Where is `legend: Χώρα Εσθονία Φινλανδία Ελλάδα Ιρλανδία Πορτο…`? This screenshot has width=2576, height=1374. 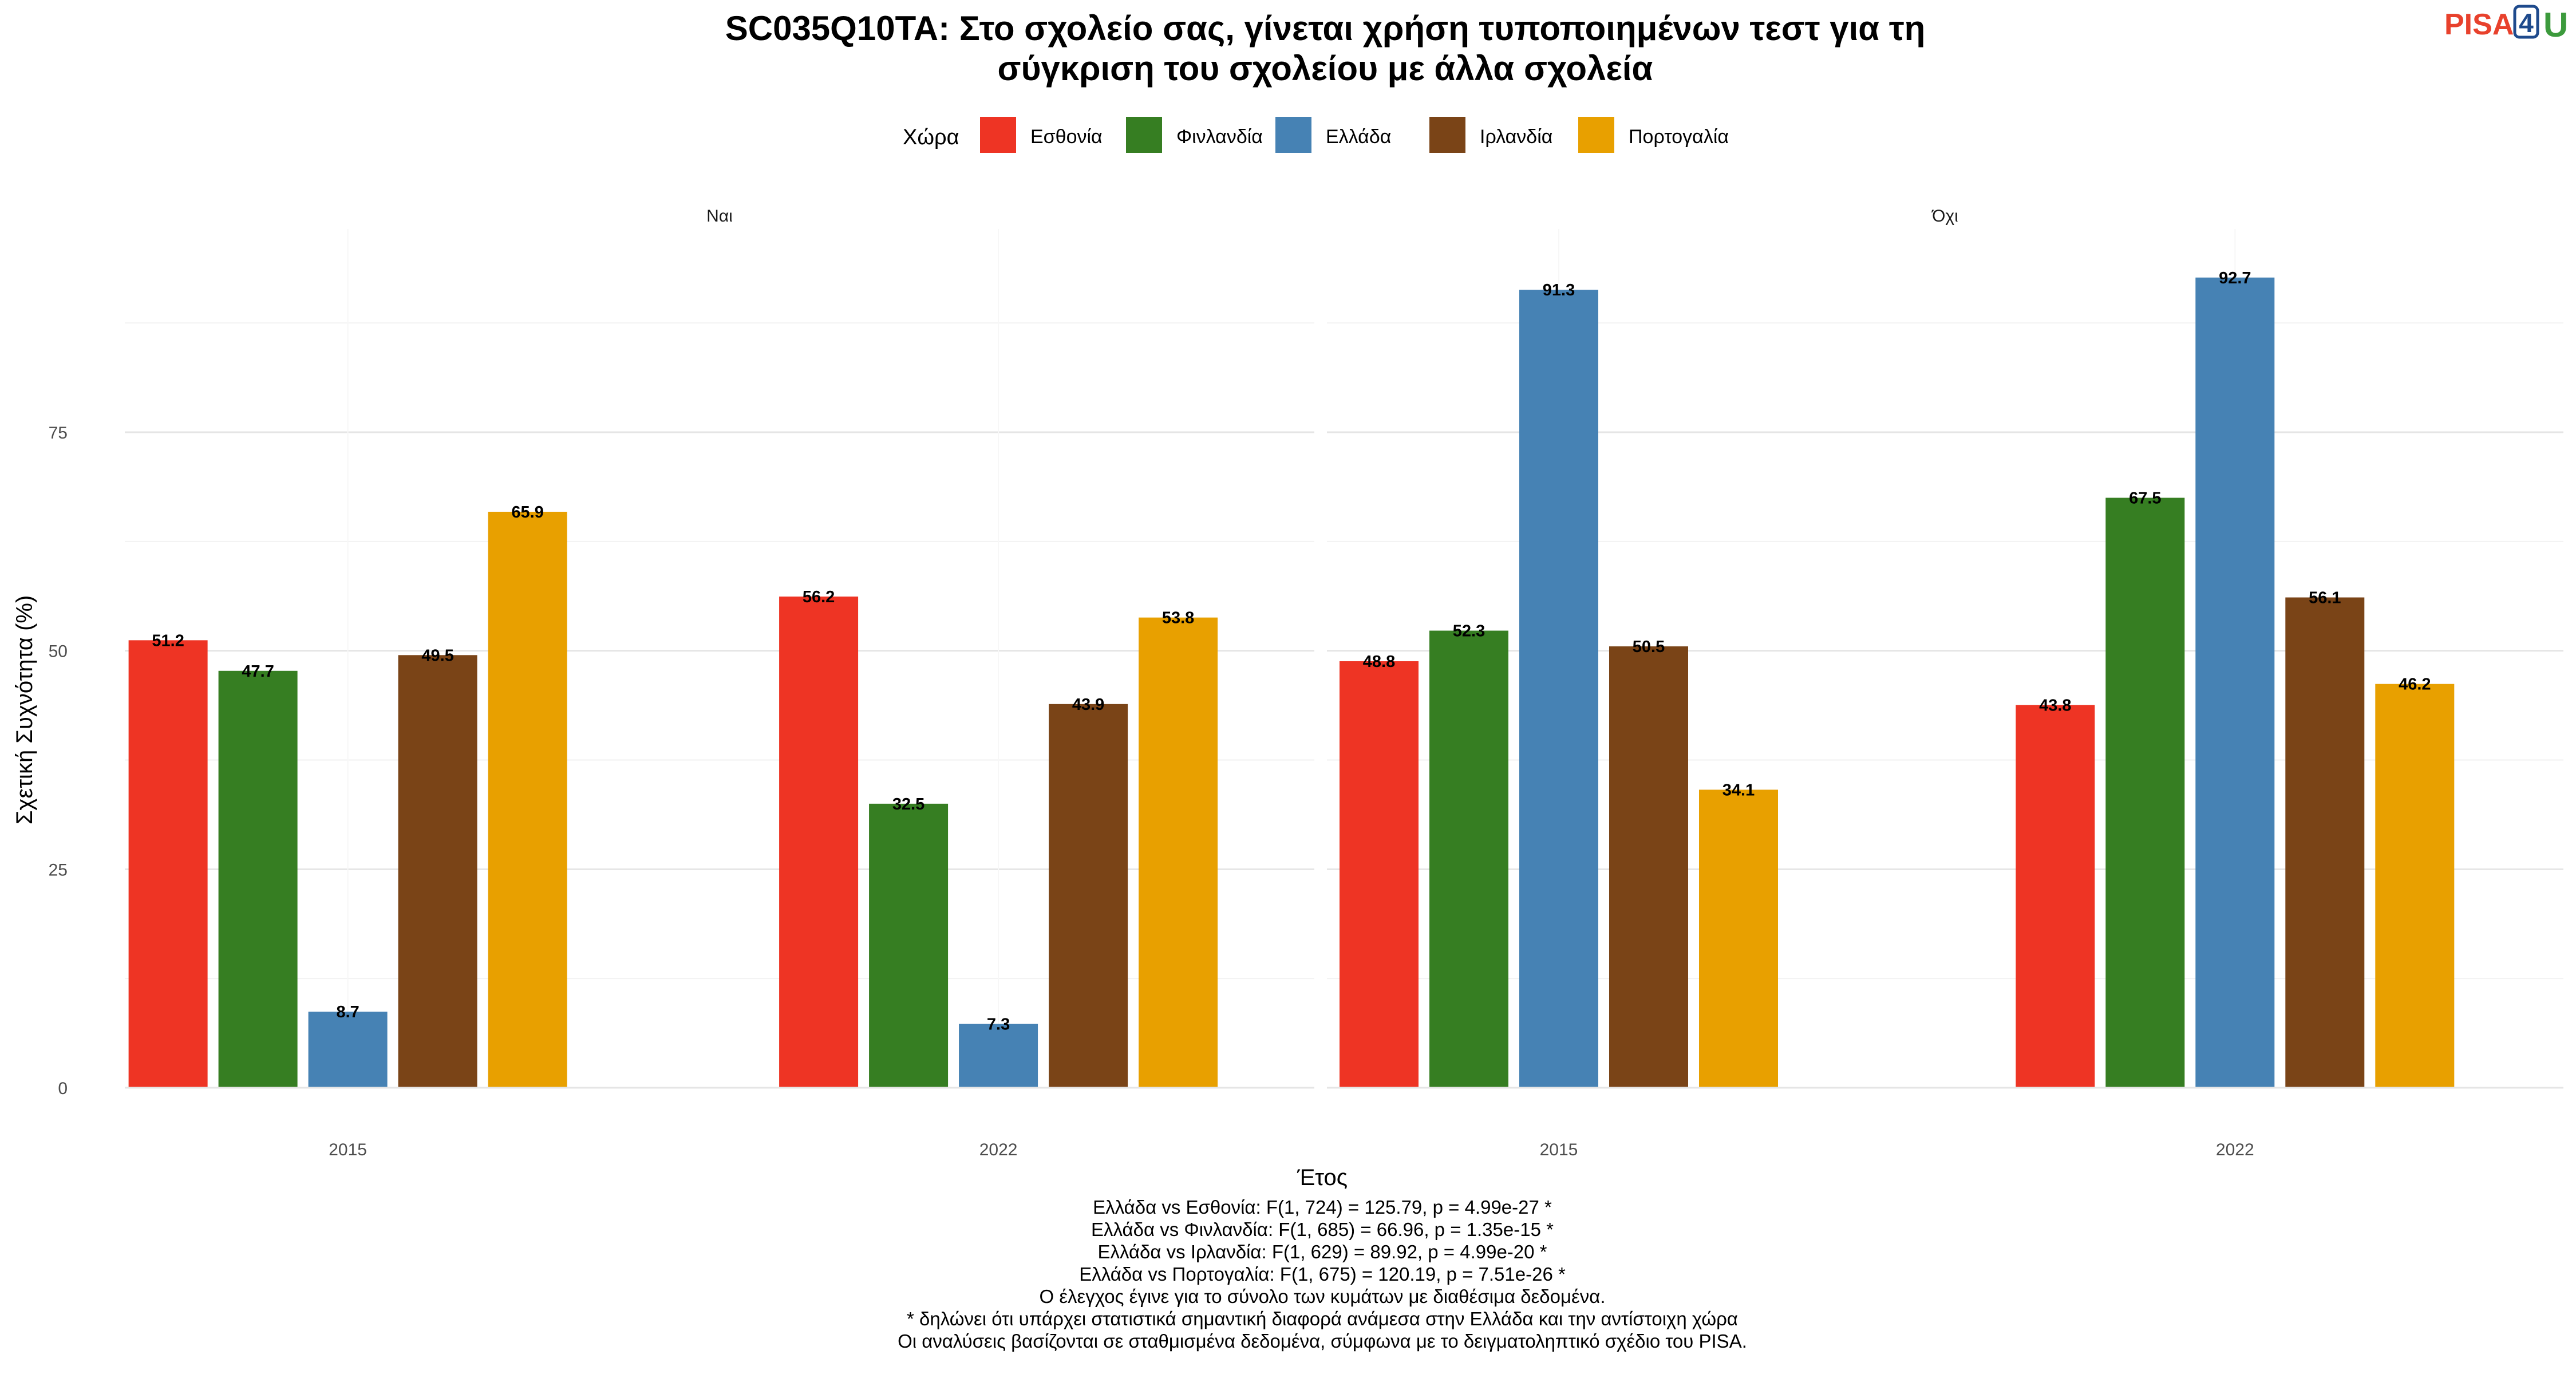
legend: Χώρα Εσθονία Φινλανδία Ελλάδα Ιρλανδία Πορτο… is located at coordinates (1316, 135).